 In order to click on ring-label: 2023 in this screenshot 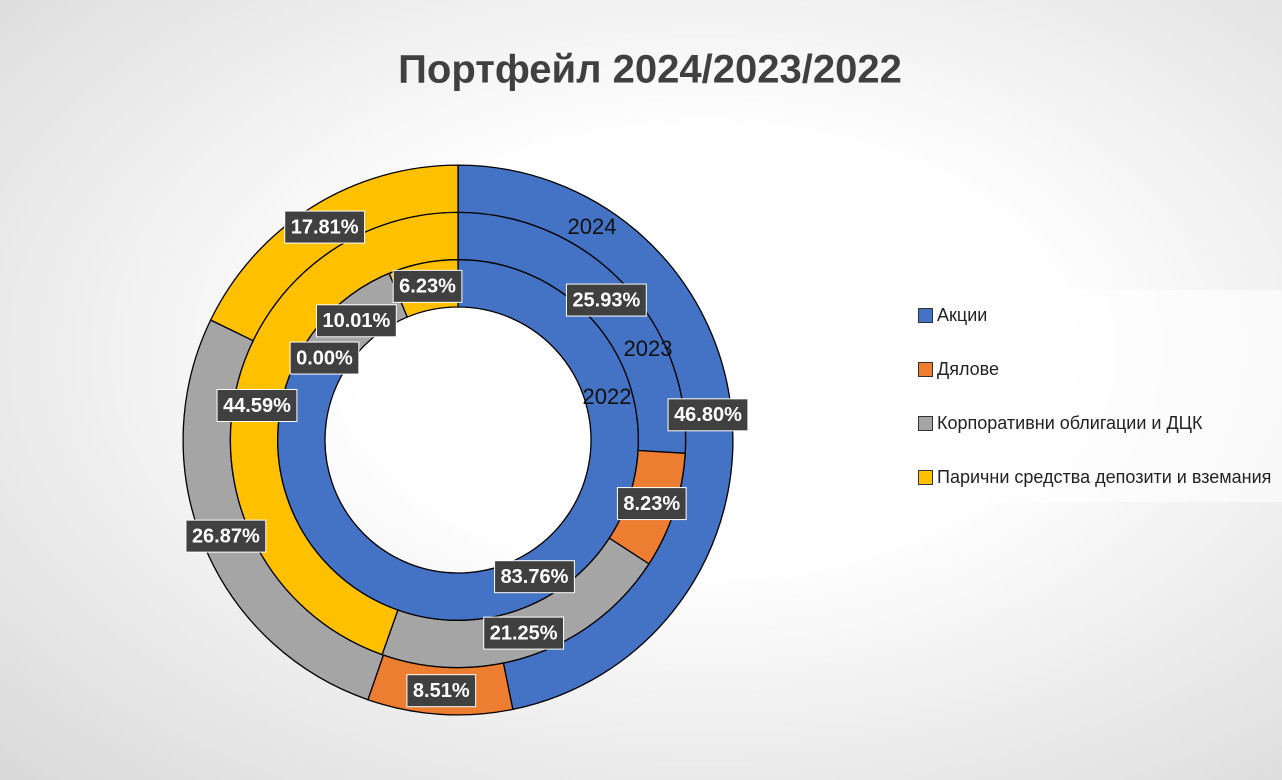, I will do `click(648, 348)`.